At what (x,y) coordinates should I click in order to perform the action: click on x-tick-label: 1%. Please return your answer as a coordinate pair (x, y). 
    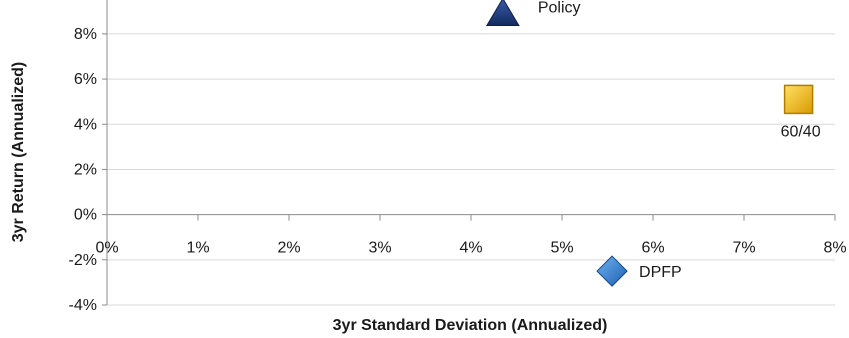
    Looking at the image, I should click on (197, 248).